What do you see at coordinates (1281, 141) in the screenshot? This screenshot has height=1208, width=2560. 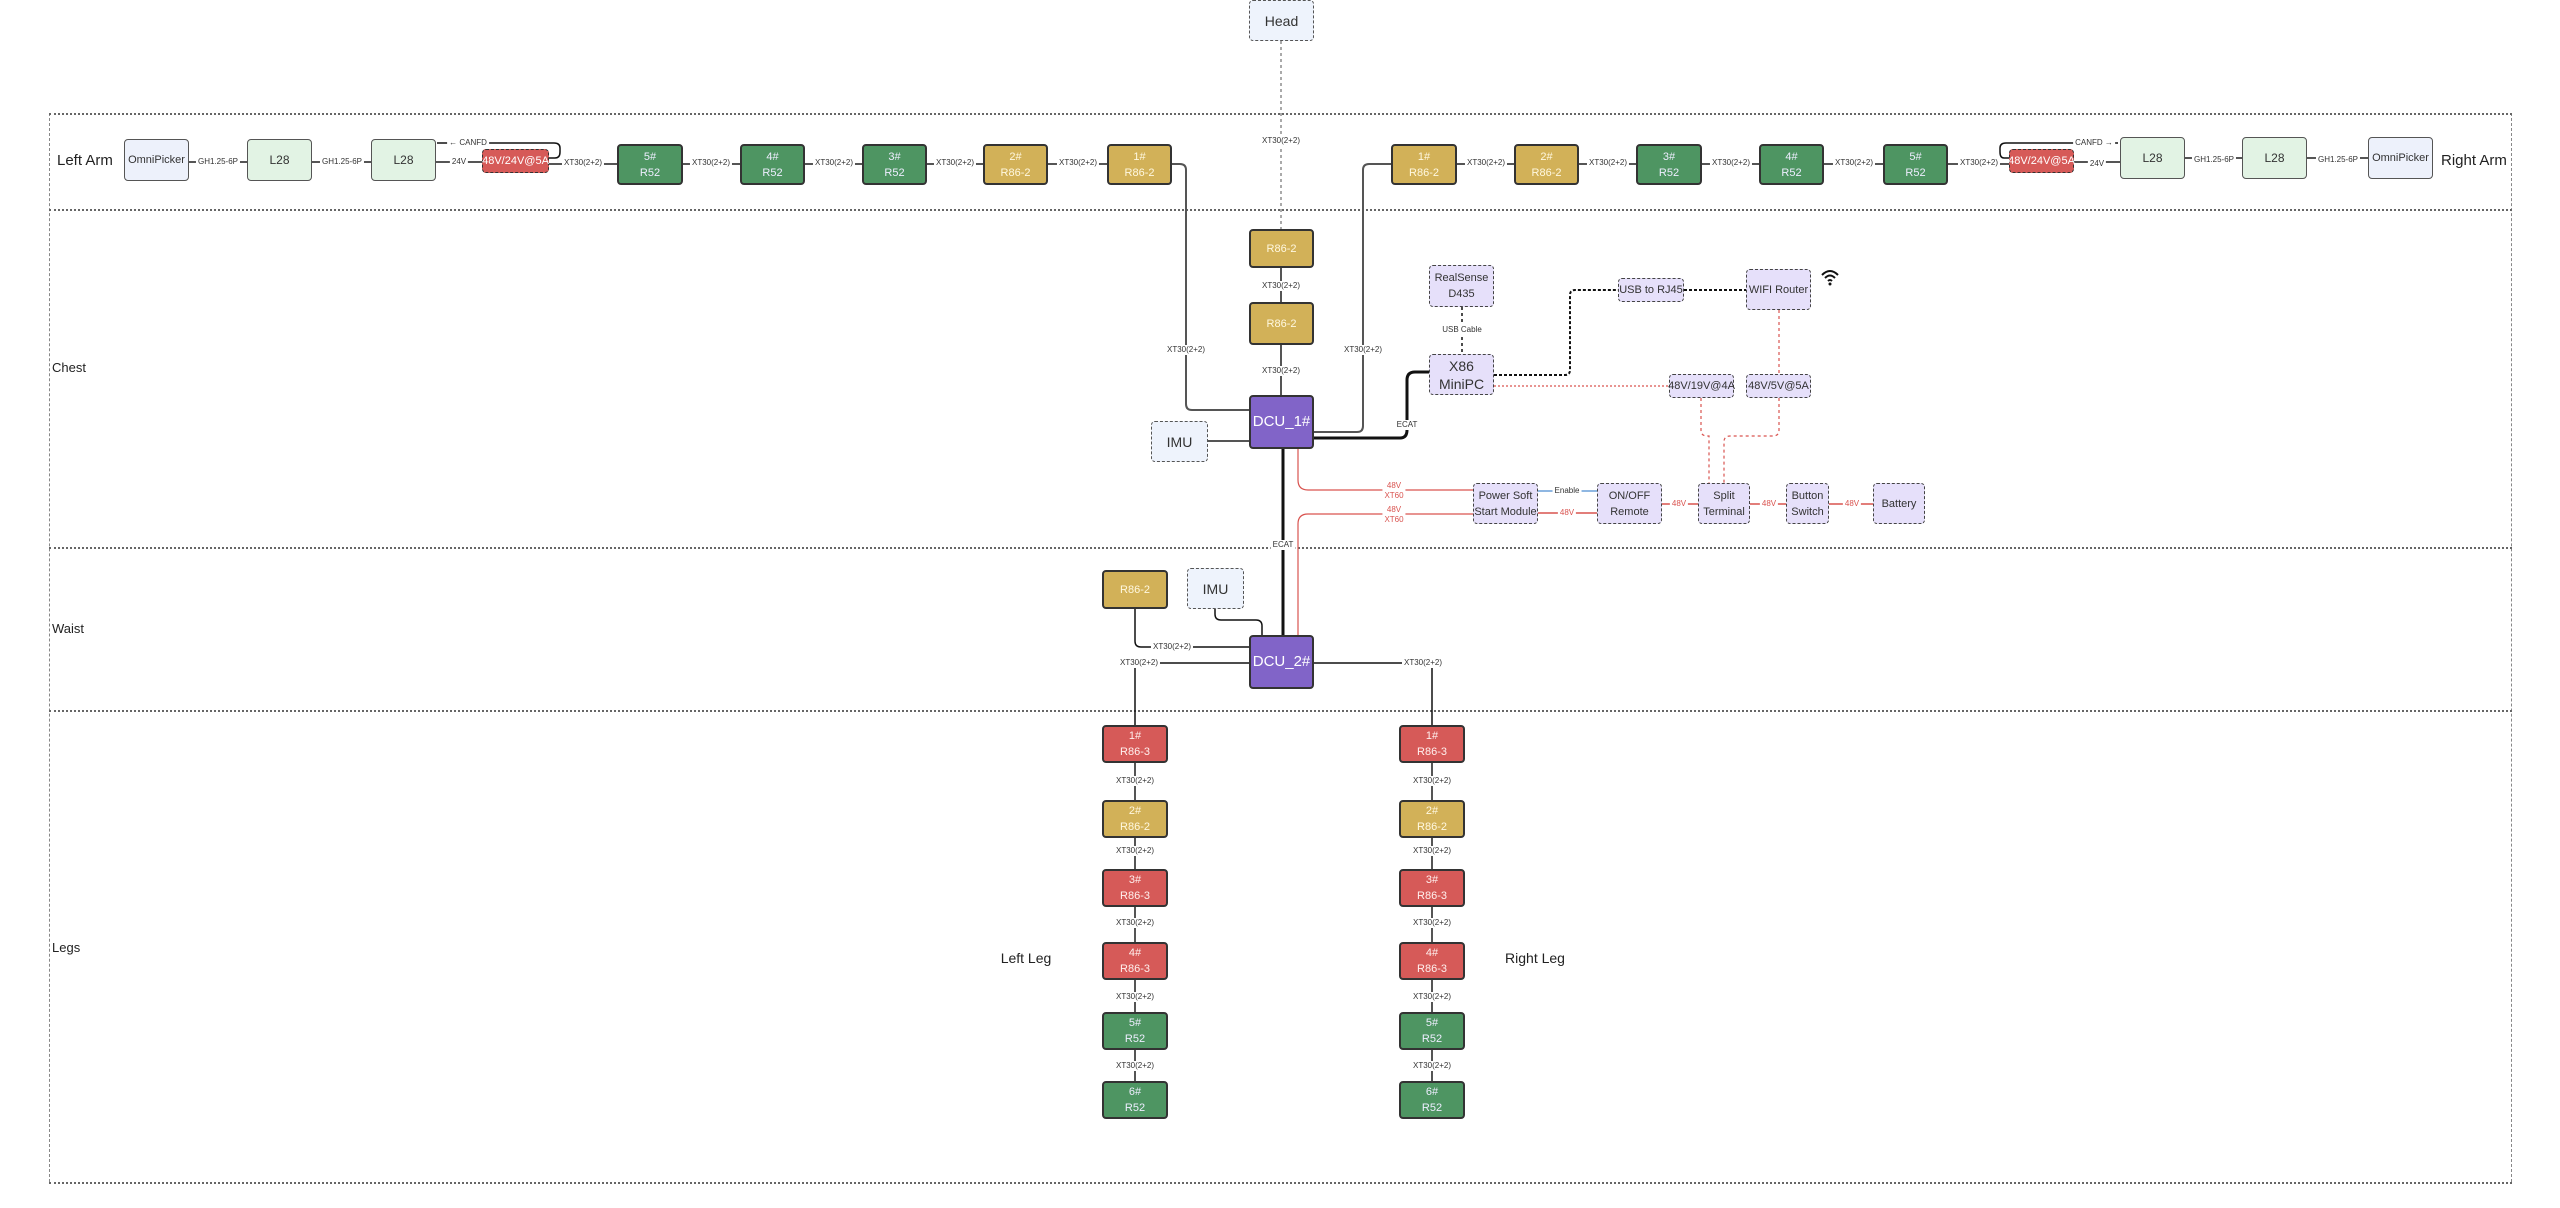 I see `connector-label-head-x: XT30(2+2)` at bounding box center [1281, 141].